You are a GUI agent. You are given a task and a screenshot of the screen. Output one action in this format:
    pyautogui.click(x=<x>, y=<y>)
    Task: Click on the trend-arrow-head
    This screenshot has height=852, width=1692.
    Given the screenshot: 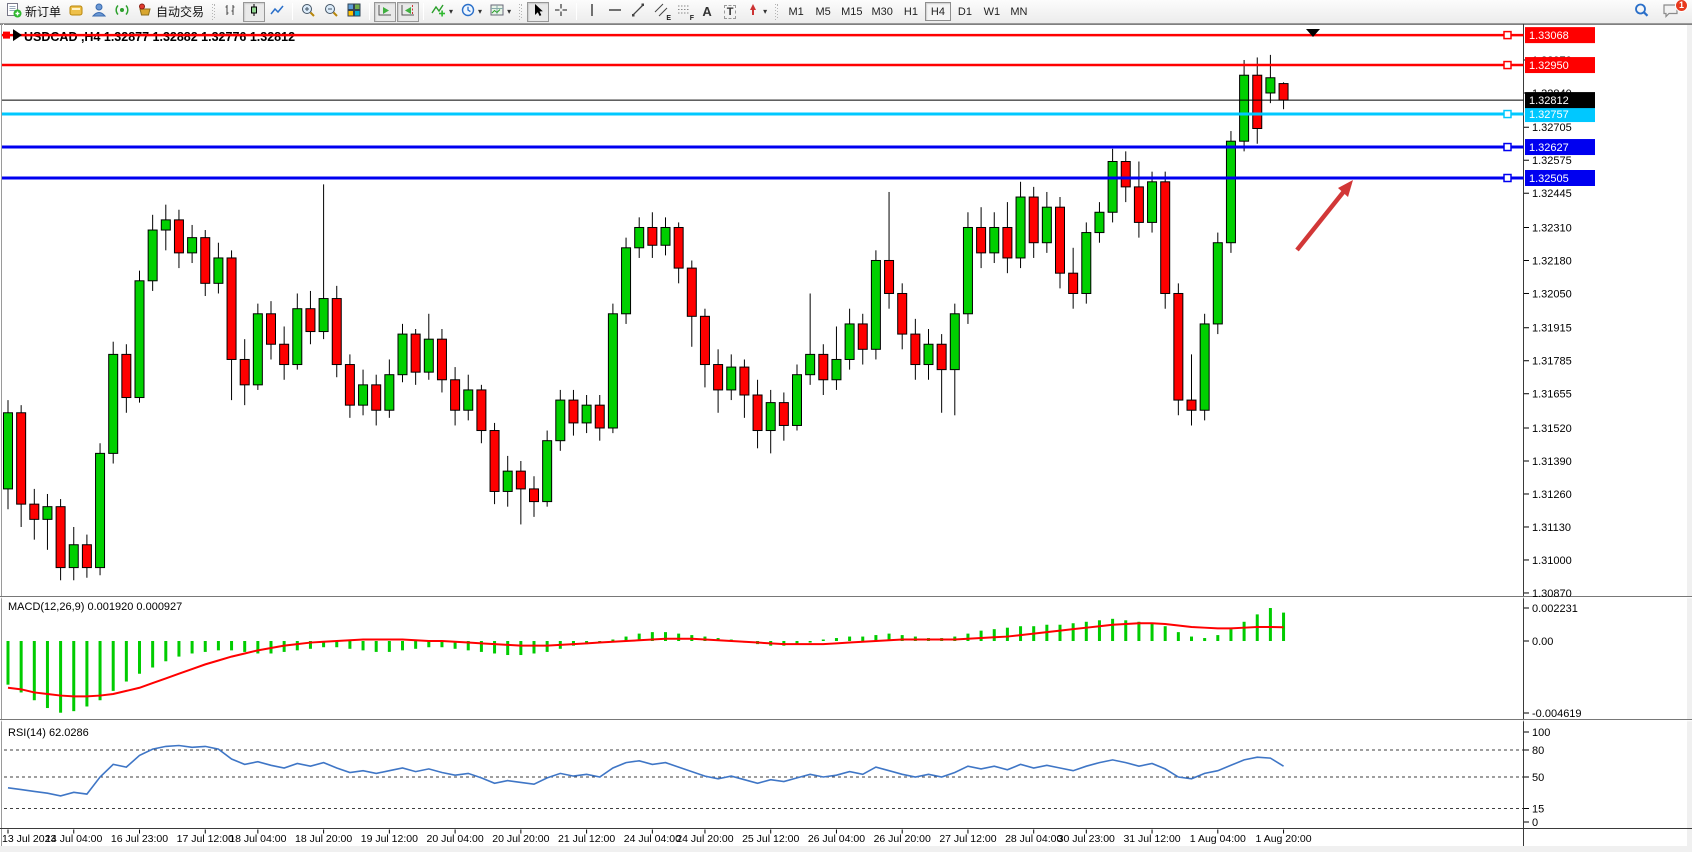 What is the action you would take?
    pyautogui.click(x=1345, y=188)
    